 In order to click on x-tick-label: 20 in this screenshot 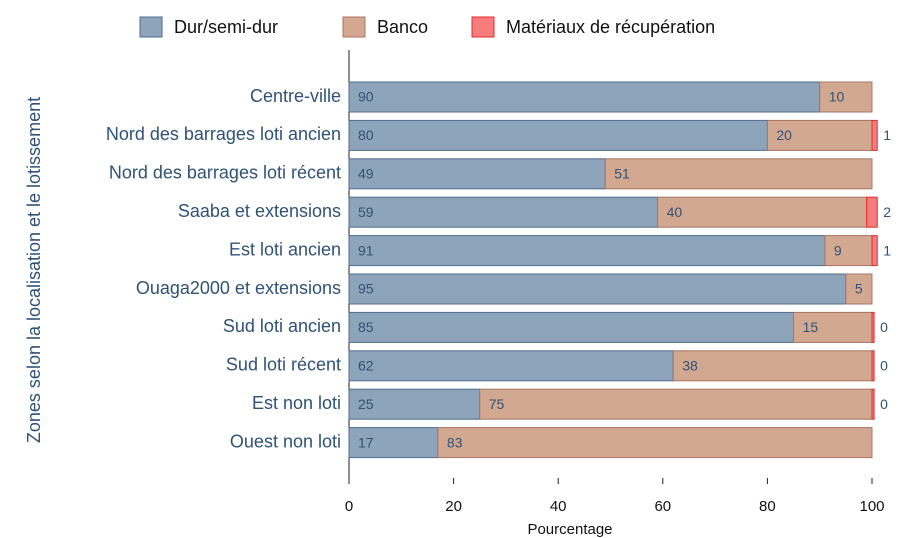, I will do `click(453, 506)`.